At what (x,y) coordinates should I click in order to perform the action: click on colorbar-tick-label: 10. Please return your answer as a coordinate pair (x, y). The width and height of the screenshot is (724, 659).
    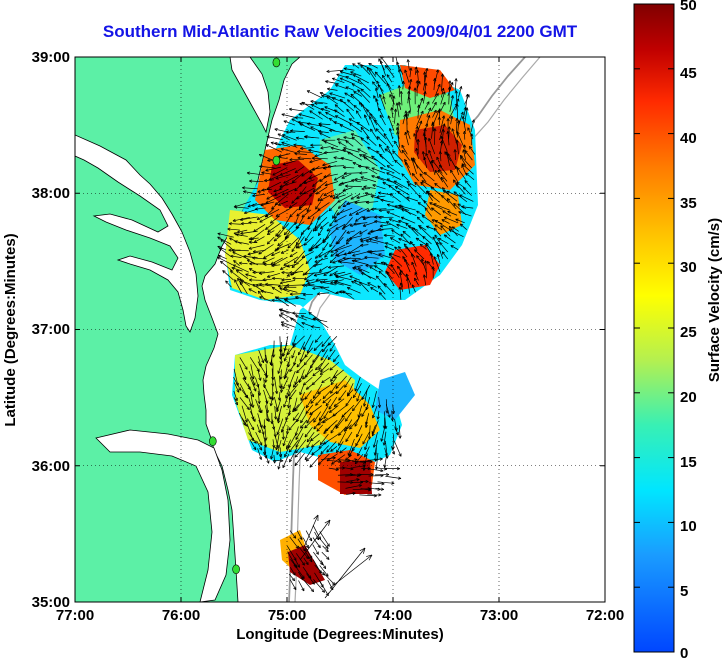
    Looking at the image, I should click on (688, 526).